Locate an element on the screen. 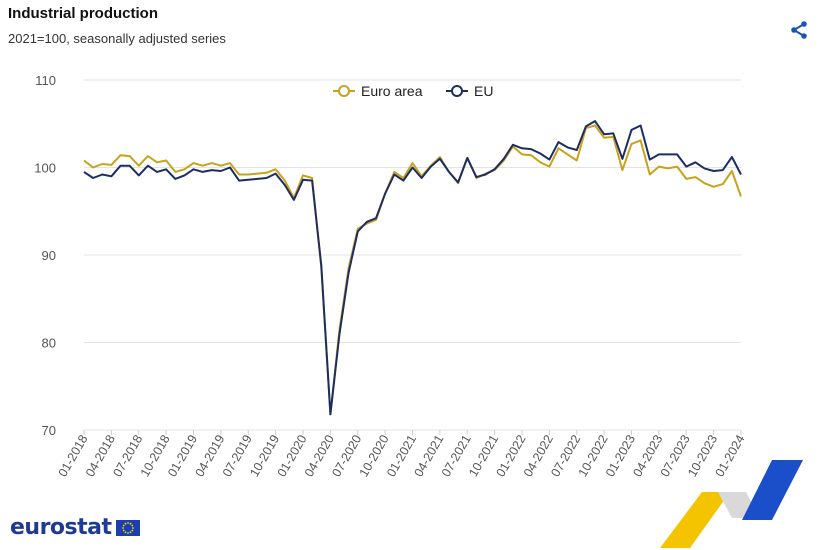 This screenshot has width=823, height=550. logo-text: eurostat is located at coordinates (61, 527).